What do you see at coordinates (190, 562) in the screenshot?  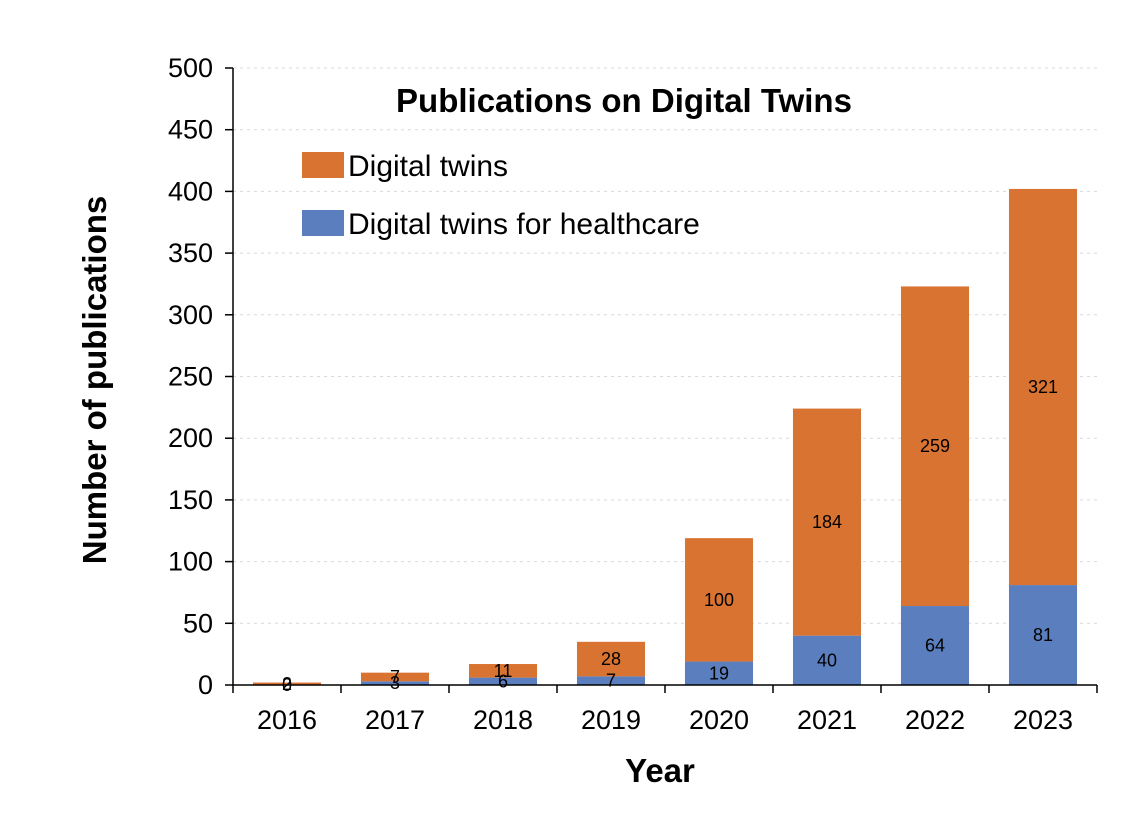 I see `y-tick-label: 100` at bounding box center [190, 562].